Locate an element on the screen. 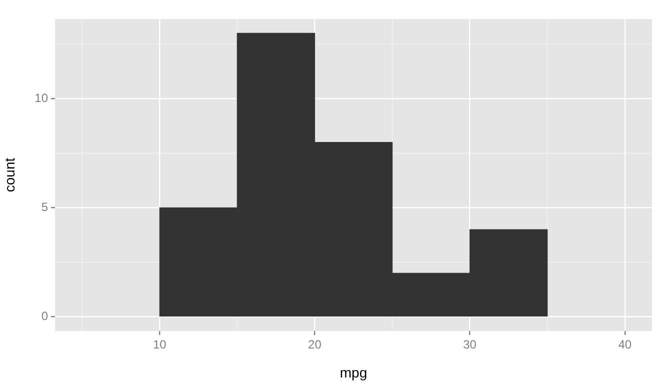 Image resolution: width=672 pixels, height=384 pixels. y-axis-title: count is located at coordinates (9, 175).